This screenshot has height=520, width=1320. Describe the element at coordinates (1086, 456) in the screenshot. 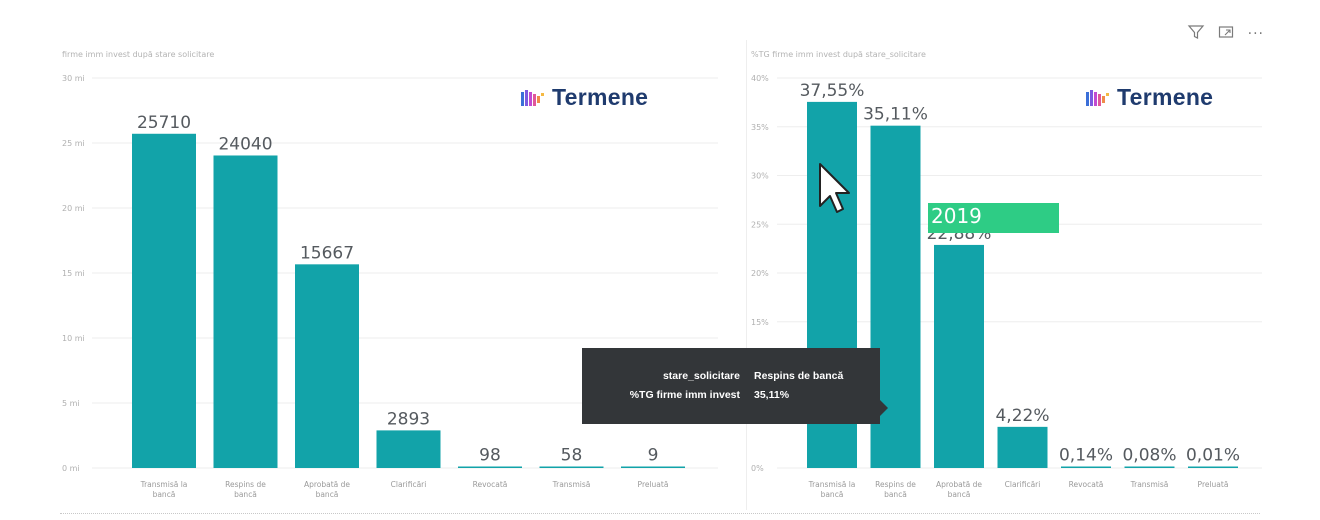

I see `data-label: 0,14%` at that location.